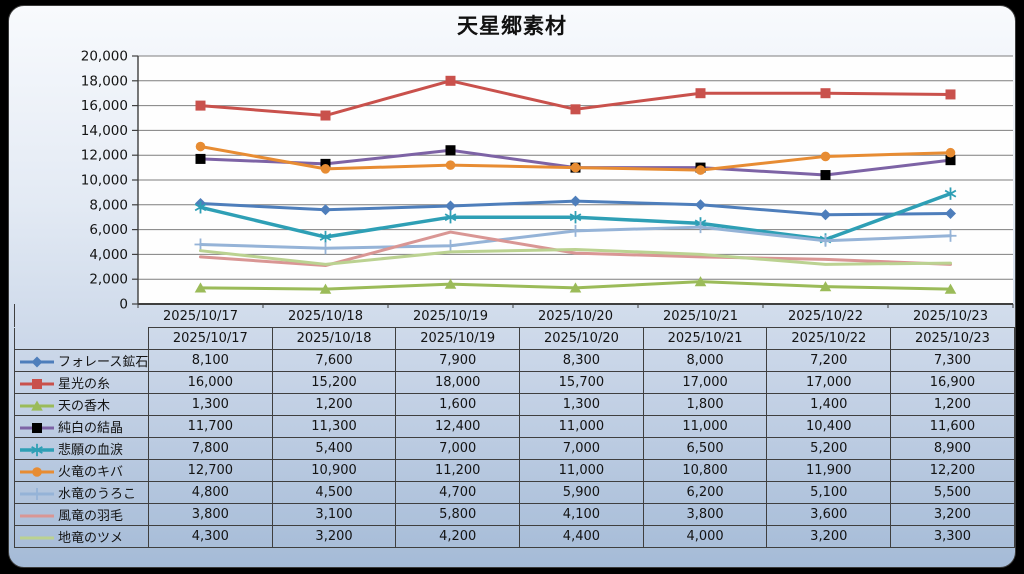  I want to click on table-value-cell: 11,200, so click(458, 470).